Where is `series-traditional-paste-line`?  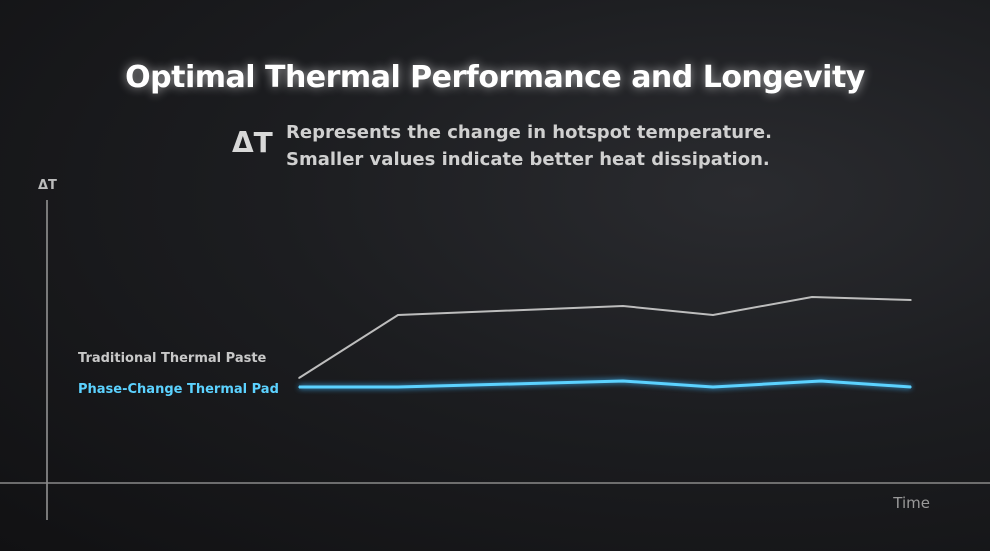 series-traditional-paste-line is located at coordinates (605, 337).